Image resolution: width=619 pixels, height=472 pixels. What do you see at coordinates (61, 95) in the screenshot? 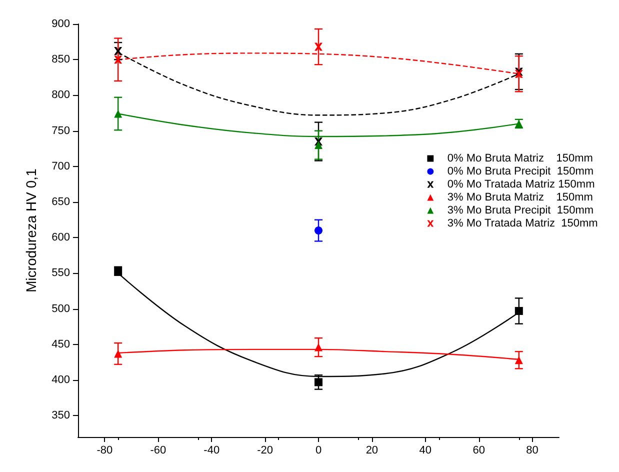
I see `y-tick-label: 800` at bounding box center [61, 95].